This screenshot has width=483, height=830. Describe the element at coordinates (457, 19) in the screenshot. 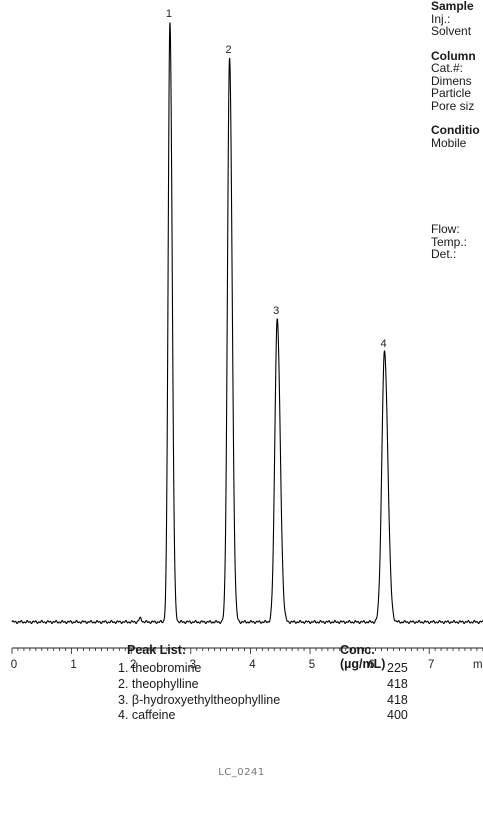

I see `info-group-sample: Sample Inj.: Solvent` at that location.